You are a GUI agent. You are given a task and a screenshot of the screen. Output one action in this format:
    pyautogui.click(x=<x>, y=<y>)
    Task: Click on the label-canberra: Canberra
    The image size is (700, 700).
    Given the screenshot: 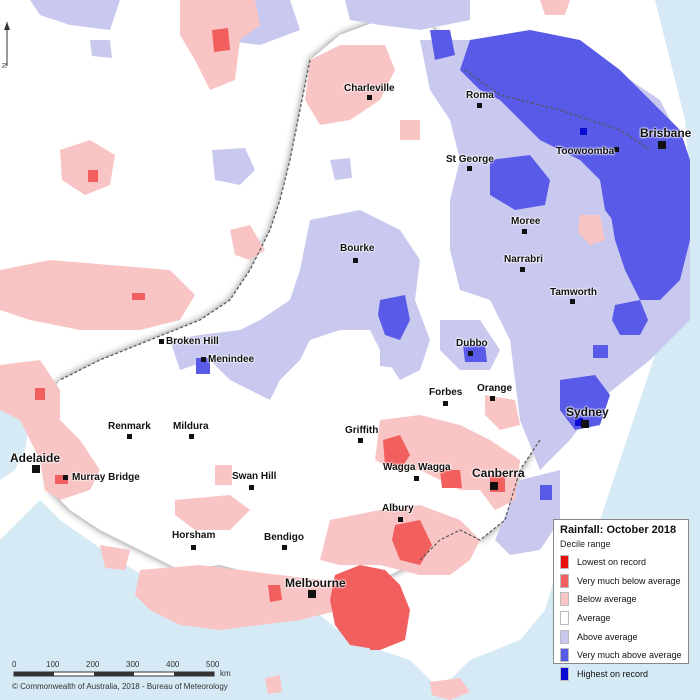 What is the action you would take?
    pyautogui.click(x=498, y=473)
    